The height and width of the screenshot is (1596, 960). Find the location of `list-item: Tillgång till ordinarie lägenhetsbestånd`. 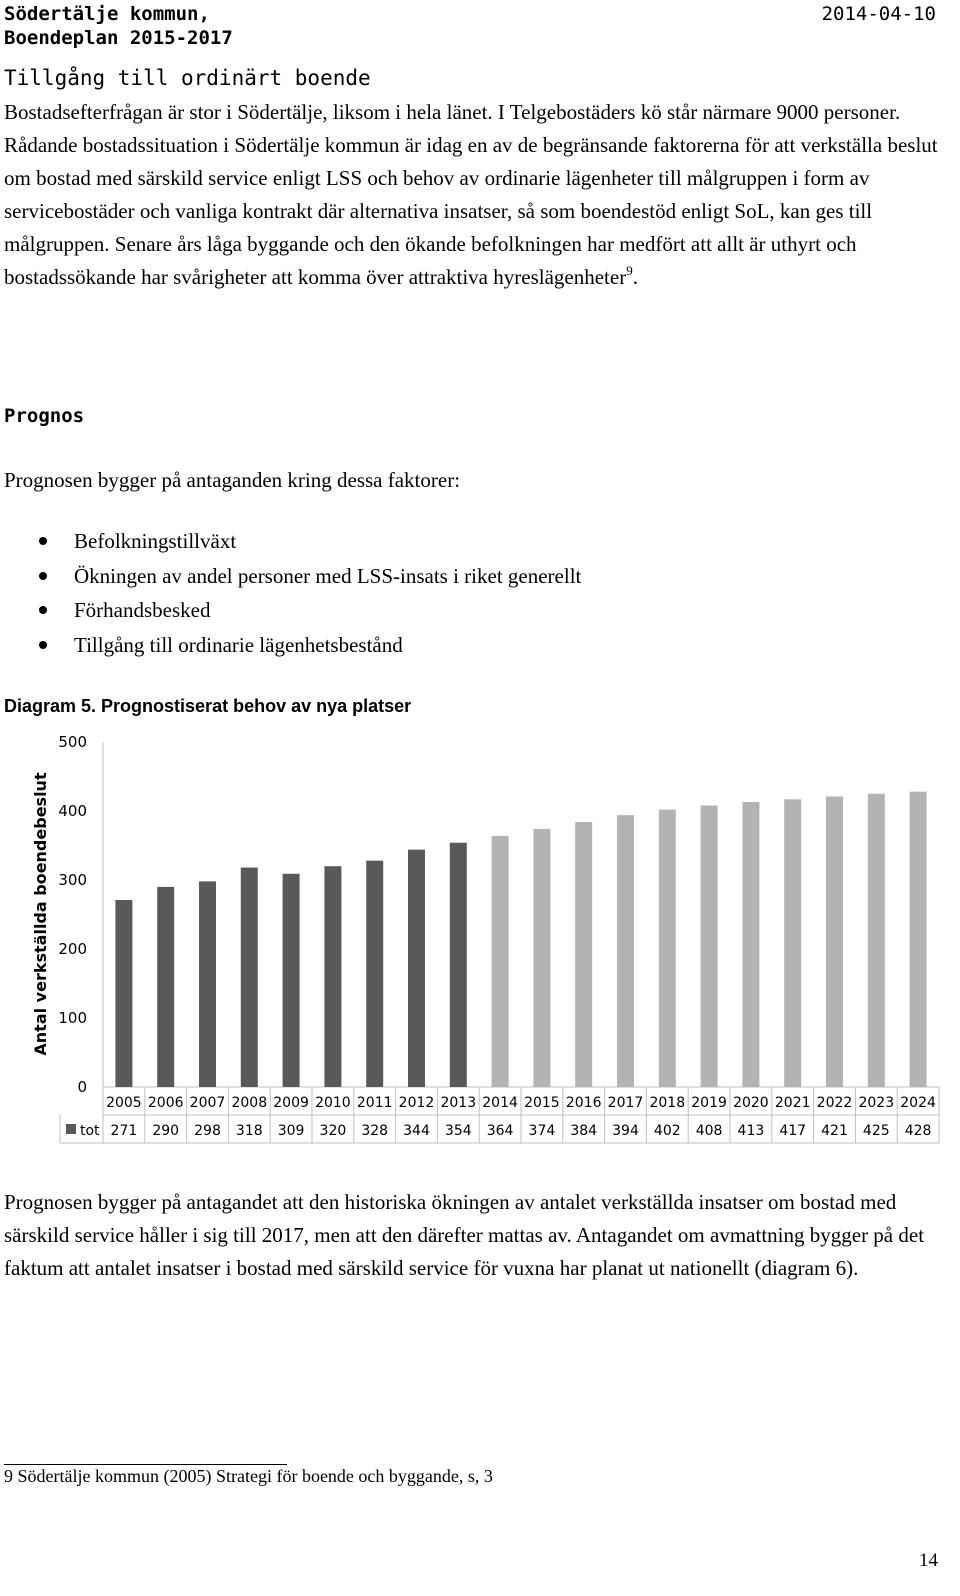

list-item: Tillgång till ordinarie lägenhetsbestånd is located at coordinates (290, 649).